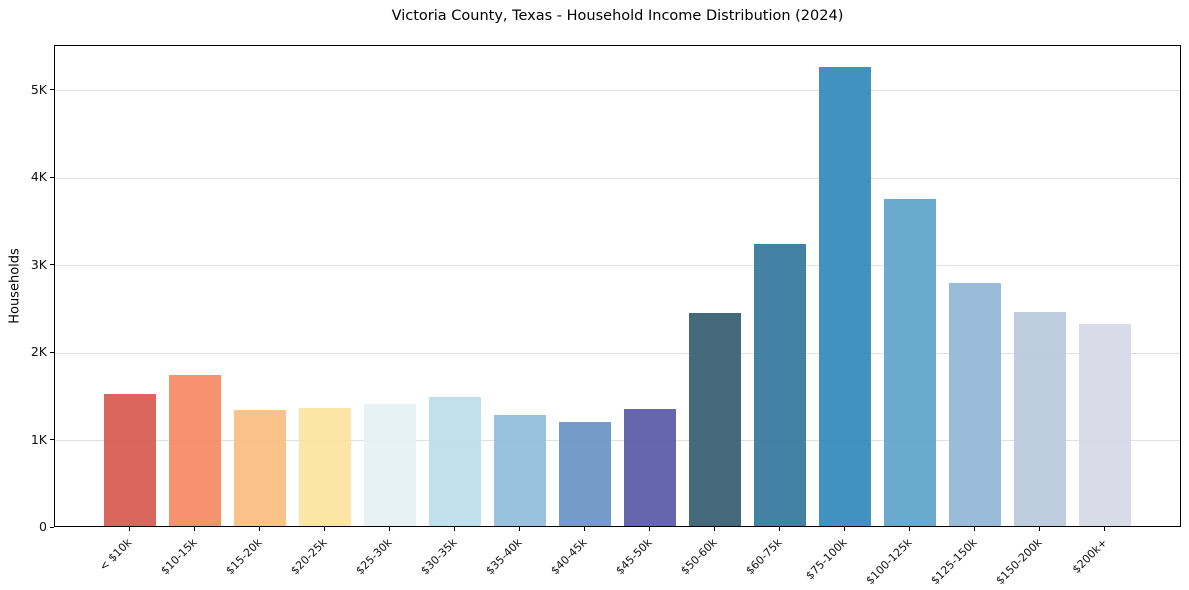 The height and width of the screenshot is (590, 1189). What do you see at coordinates (699, 557) in the screenshot?
I see `x-tick-label: $50-60k` at bounding box center [699, 557].